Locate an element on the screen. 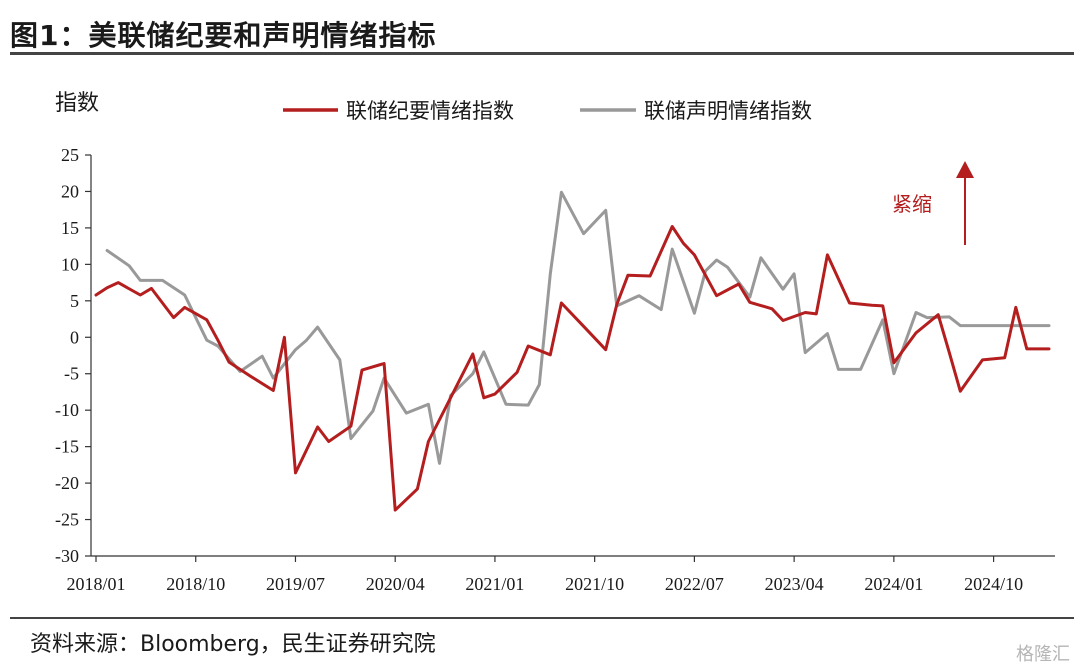 This screenshot has height=668, width=1080. y-tick-label: 15 is located at coordinates (70, 228).